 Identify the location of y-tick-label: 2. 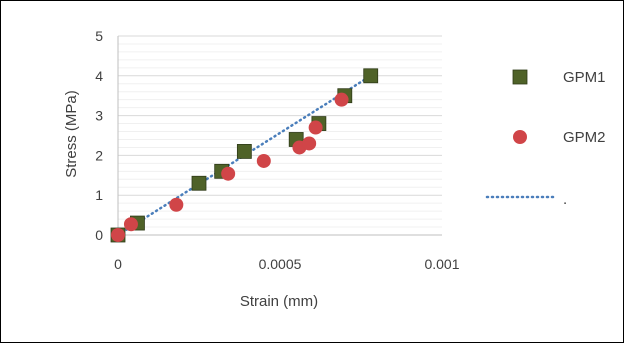
(99, 155).